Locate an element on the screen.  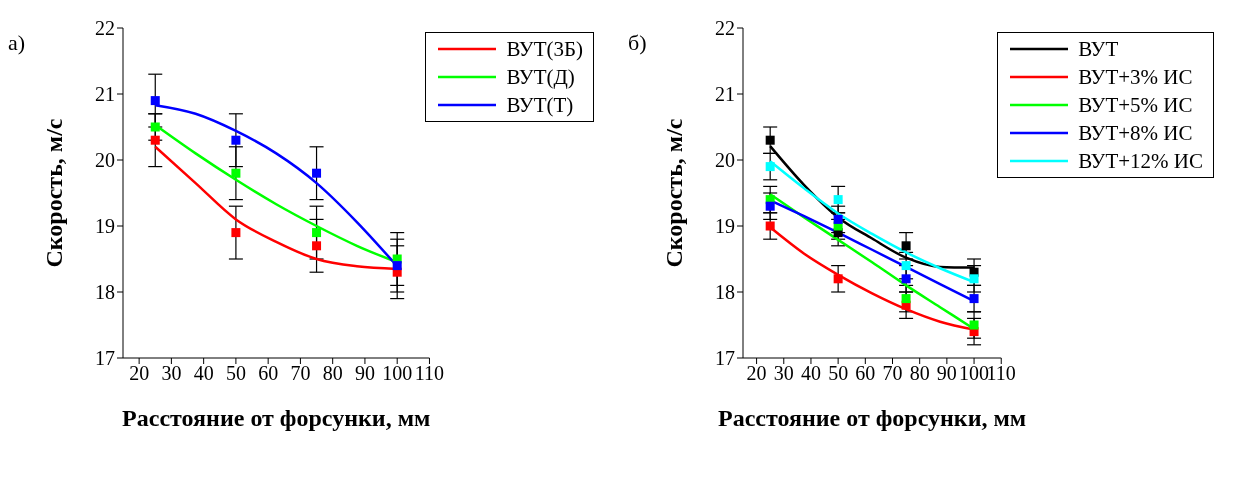
legend-label: ВУТ+8% ИС is located at coordinates (1135, 133).